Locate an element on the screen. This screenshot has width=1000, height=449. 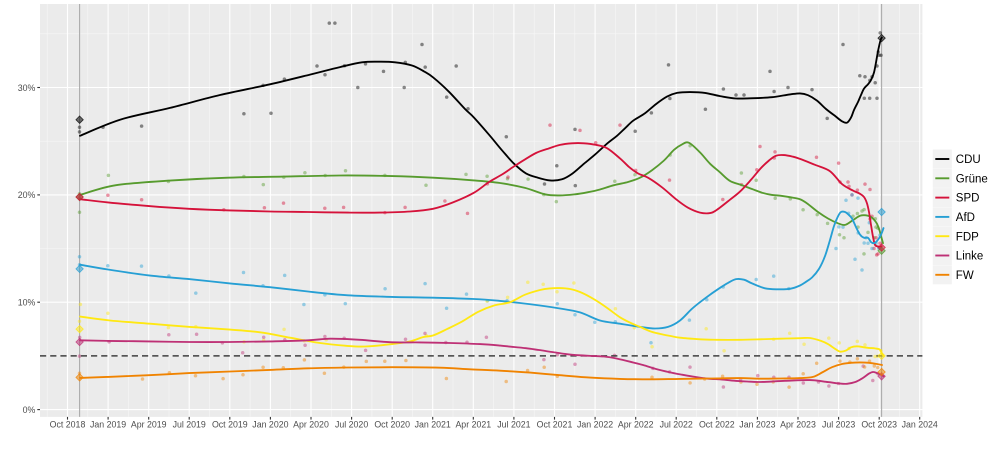
svg-text: FDP is located at coordinates (967, 237).